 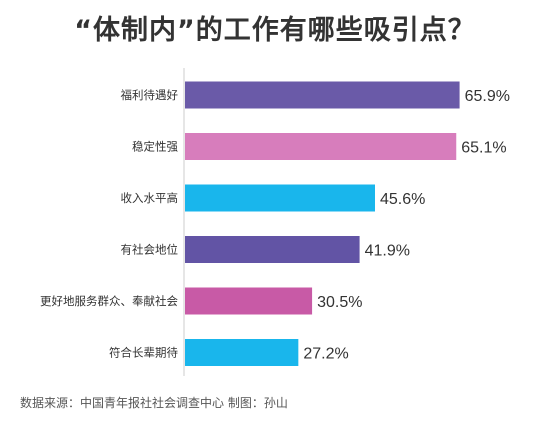 I want to click on value-label: 65.9%, so click(x=487, y=96).